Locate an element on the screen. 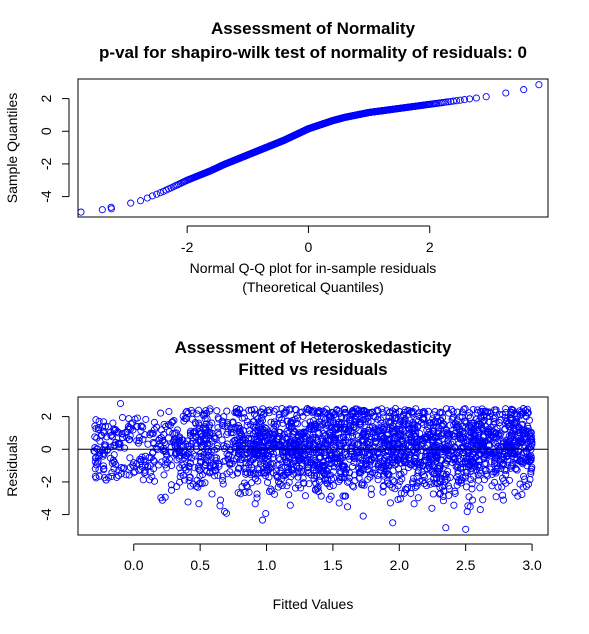  qq-y-axis: -4 -2 0 2 is located at coordinates (54, 148).